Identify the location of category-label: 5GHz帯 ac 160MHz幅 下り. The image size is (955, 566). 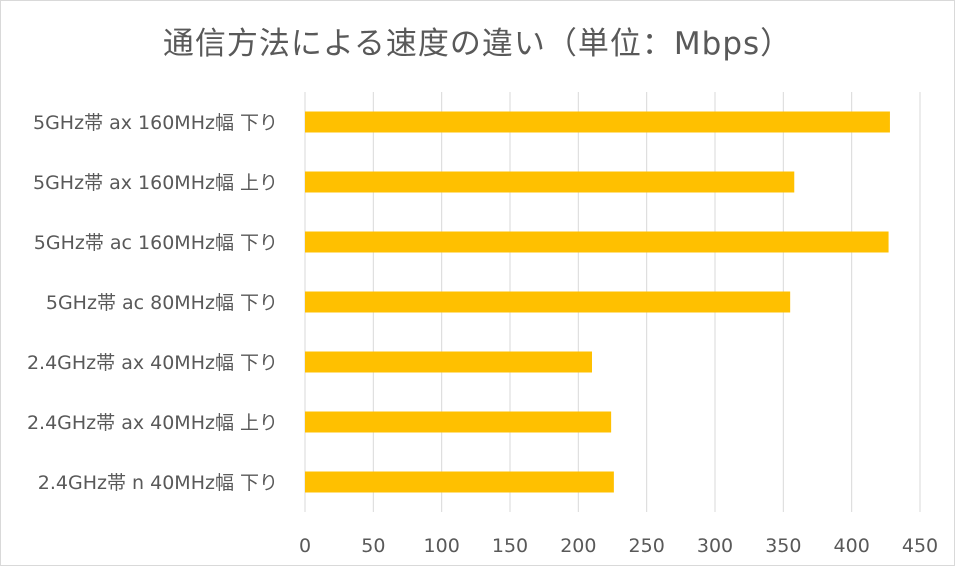
(156, 243).